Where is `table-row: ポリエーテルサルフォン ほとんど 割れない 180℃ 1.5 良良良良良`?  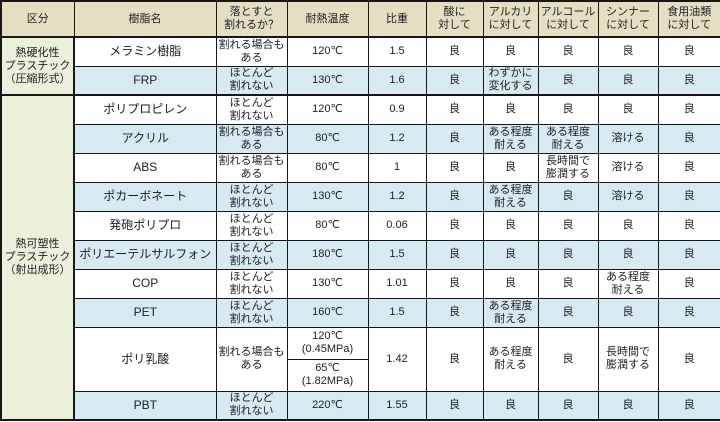
table-row: ポリエーテルサルフォン ほとんど 割れない 180℃ 1.5 良良良良良 is located at coordinates (360, 254).